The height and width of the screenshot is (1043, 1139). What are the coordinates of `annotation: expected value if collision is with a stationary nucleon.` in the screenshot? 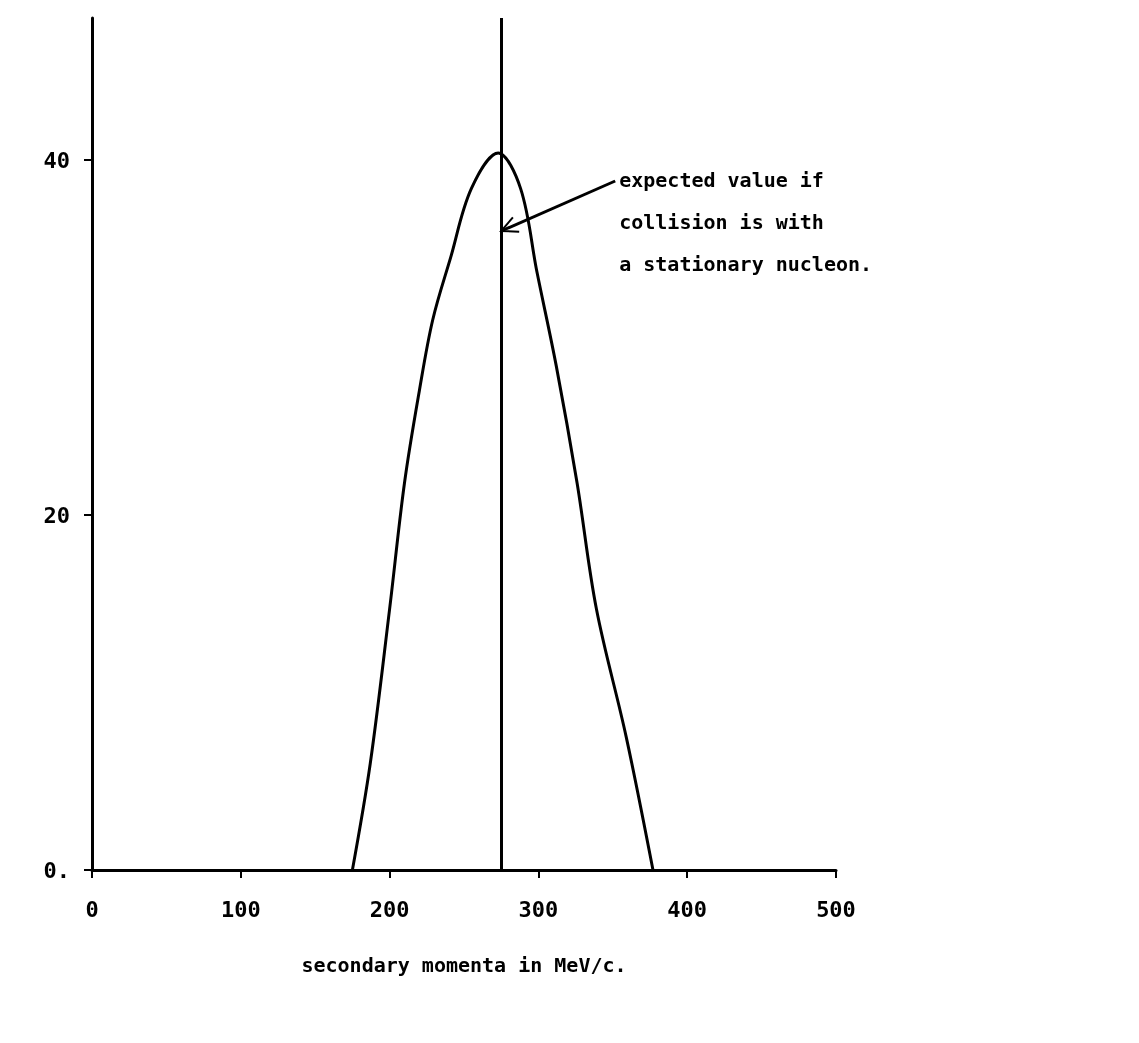 It's located at (746, 222).